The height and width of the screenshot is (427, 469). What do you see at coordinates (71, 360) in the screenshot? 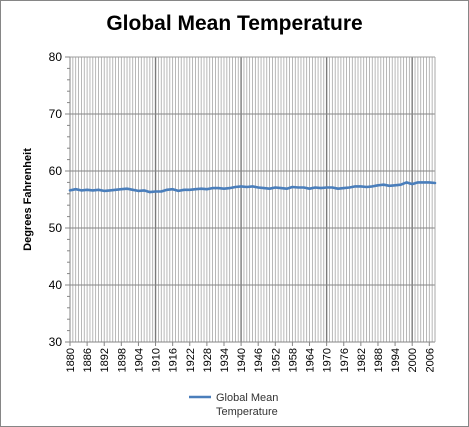
I see `x-tick-label: 1880` at bounding box center [71, 360].